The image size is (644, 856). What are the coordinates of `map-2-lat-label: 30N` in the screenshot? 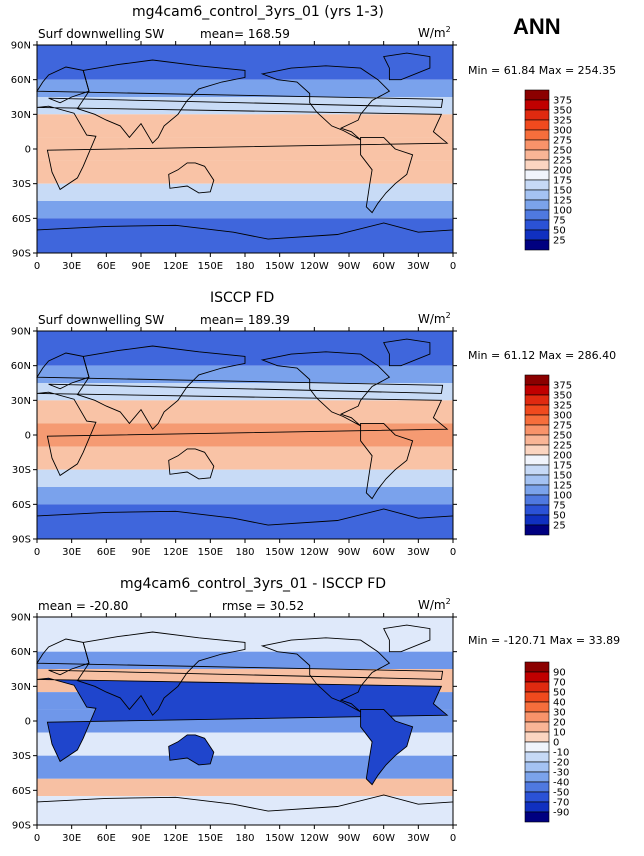 It's located at (21, 401).